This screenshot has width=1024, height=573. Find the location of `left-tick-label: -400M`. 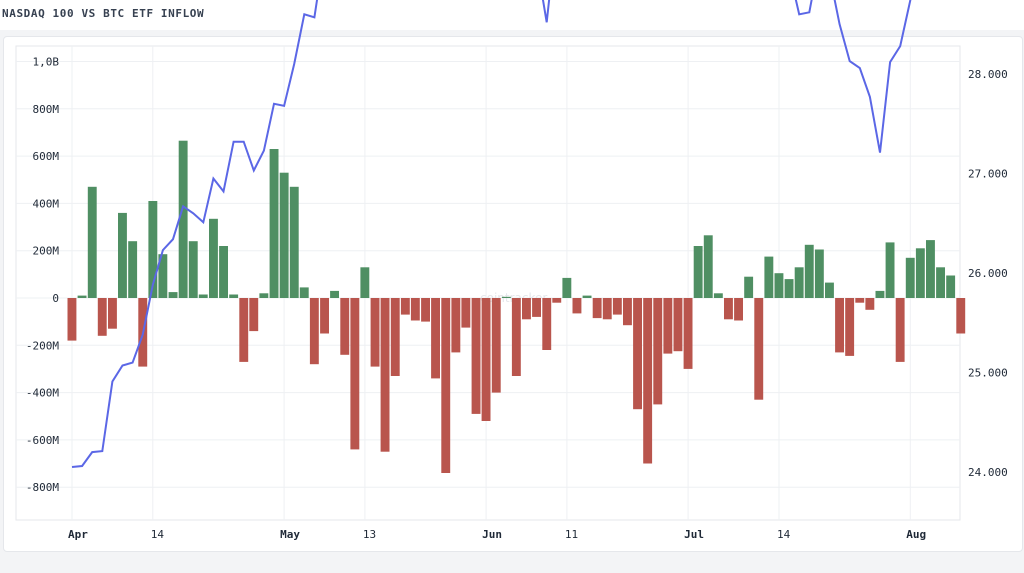

left-tick-label: -400M is located at coordinates (42, 393).